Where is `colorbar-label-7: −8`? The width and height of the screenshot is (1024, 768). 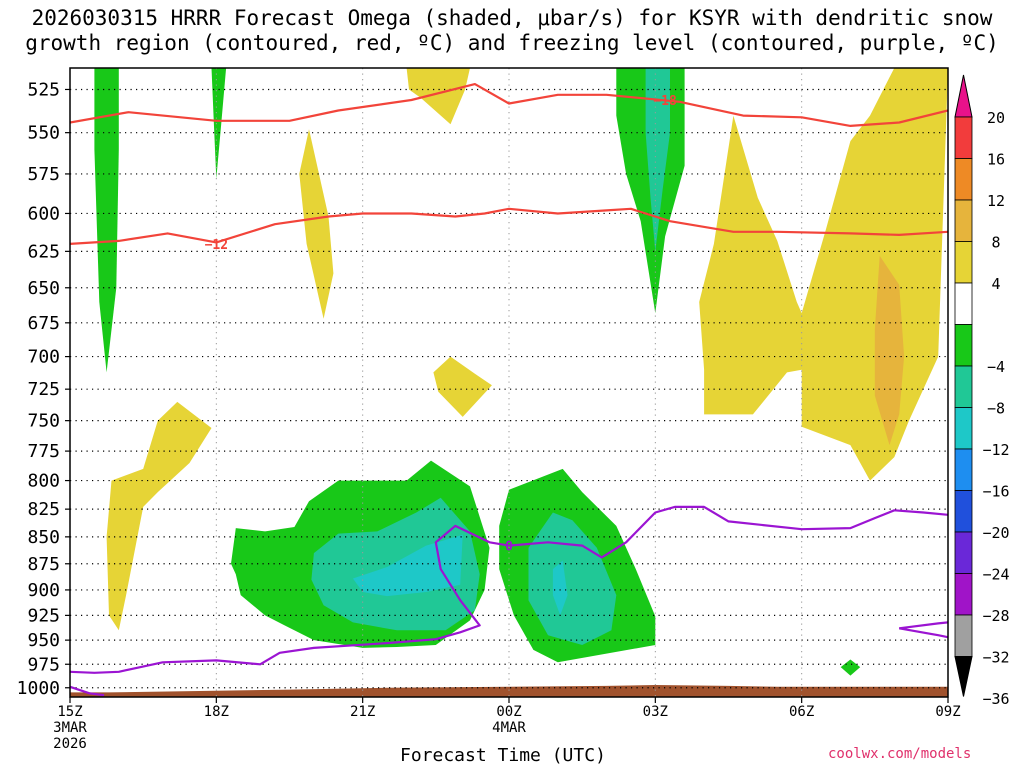 colorbar-label-7: −8 is located at coordinates (996, 409).